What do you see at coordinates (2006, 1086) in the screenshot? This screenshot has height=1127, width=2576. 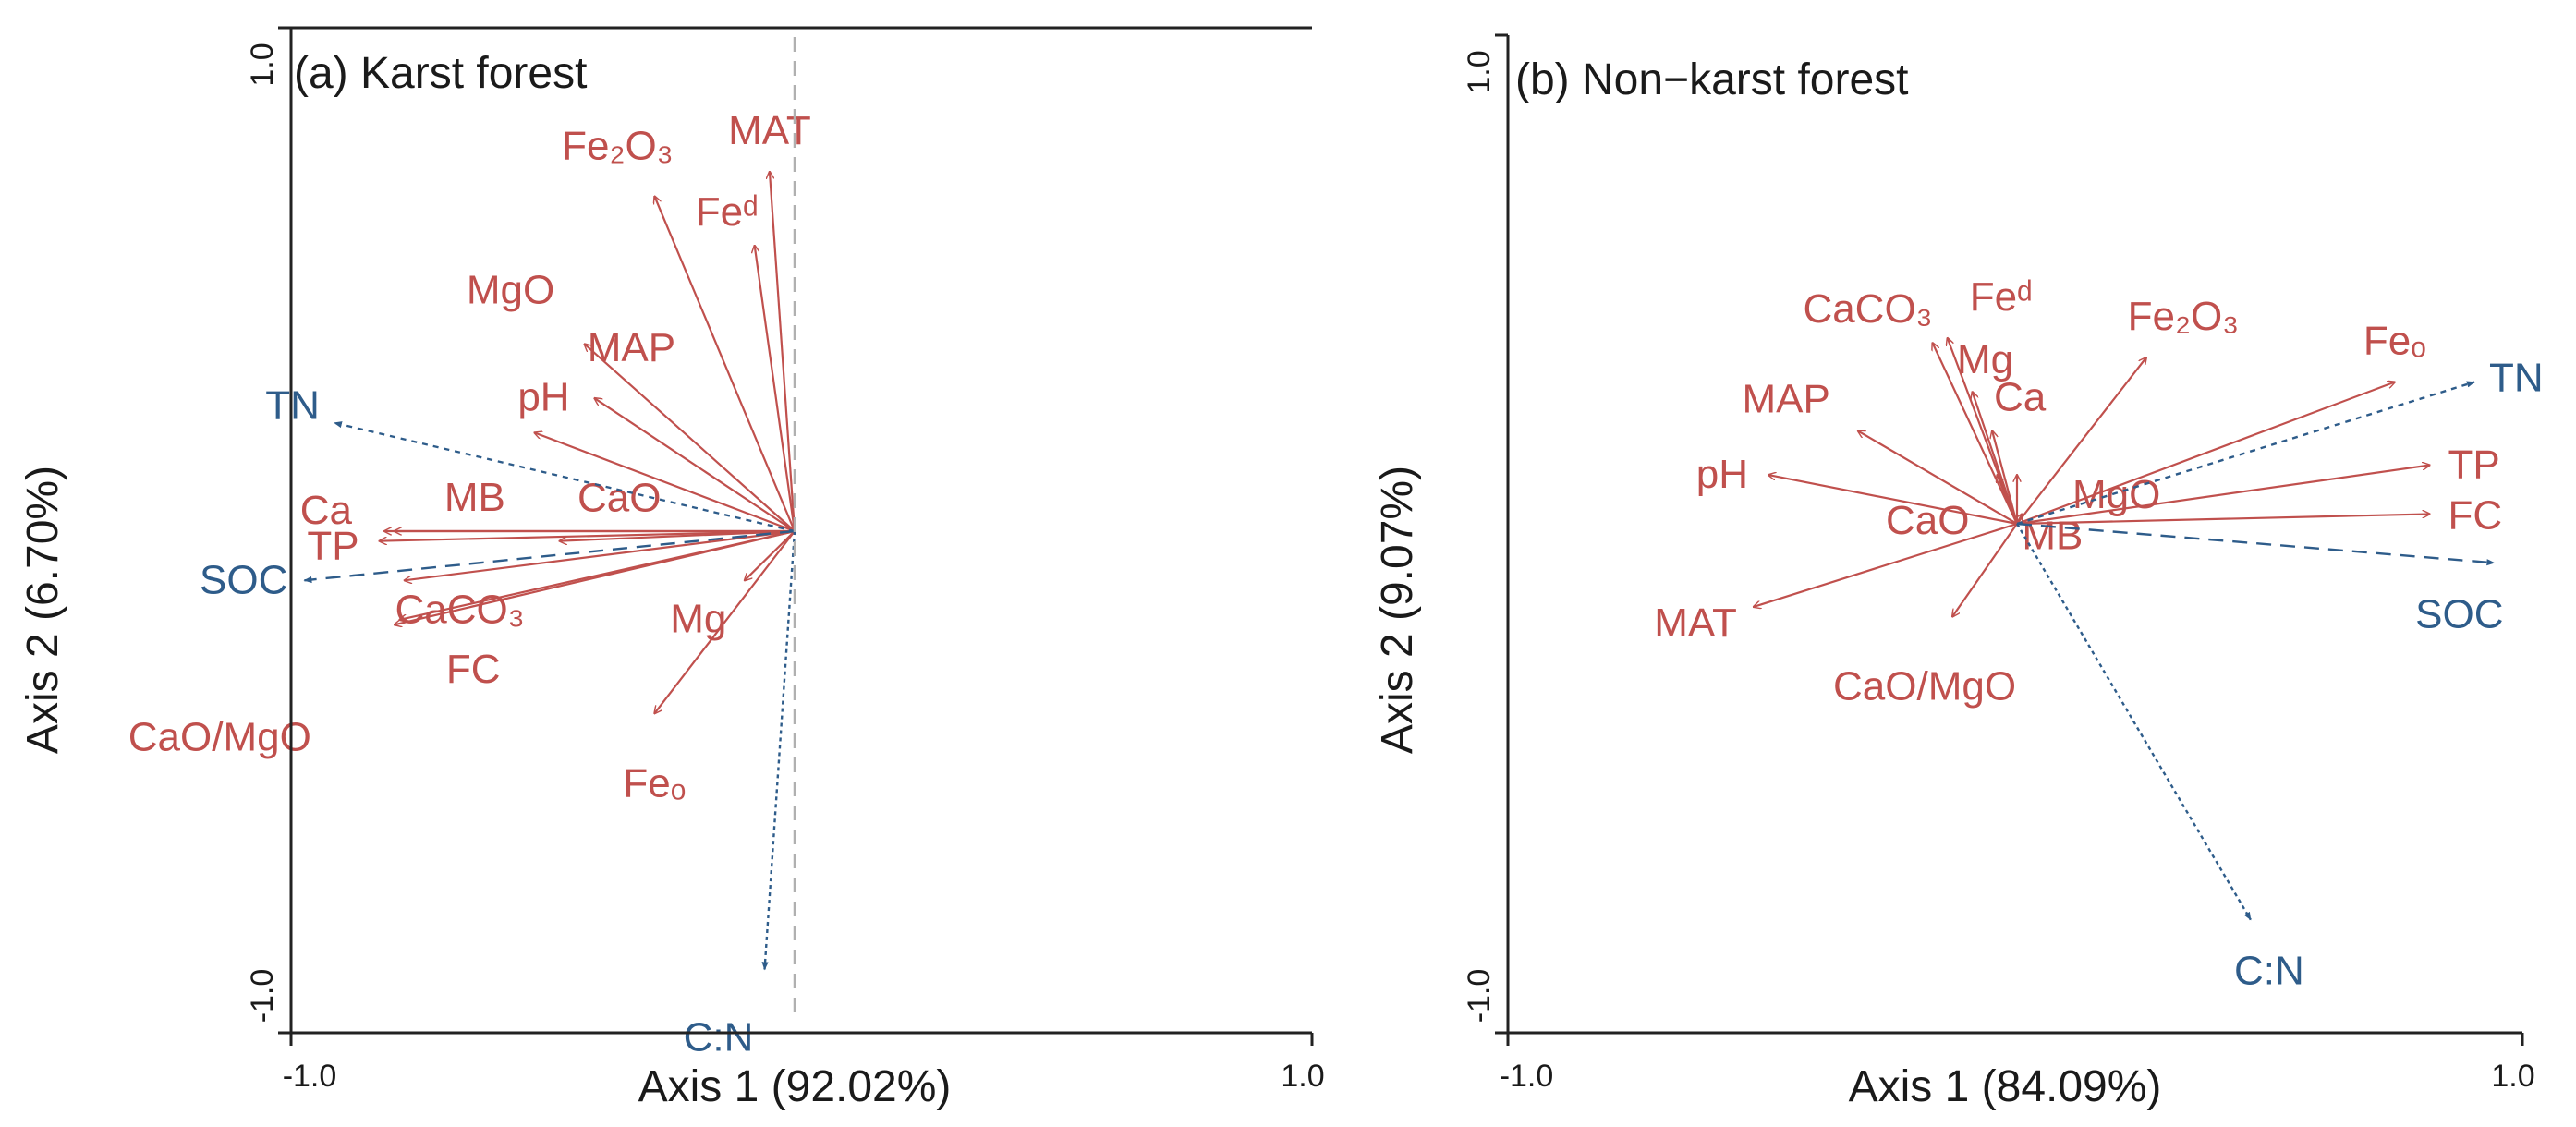 I see `panel-b-x-axis-label: Axis 1 (84.09%)` at bounding box center [2006, 1086].